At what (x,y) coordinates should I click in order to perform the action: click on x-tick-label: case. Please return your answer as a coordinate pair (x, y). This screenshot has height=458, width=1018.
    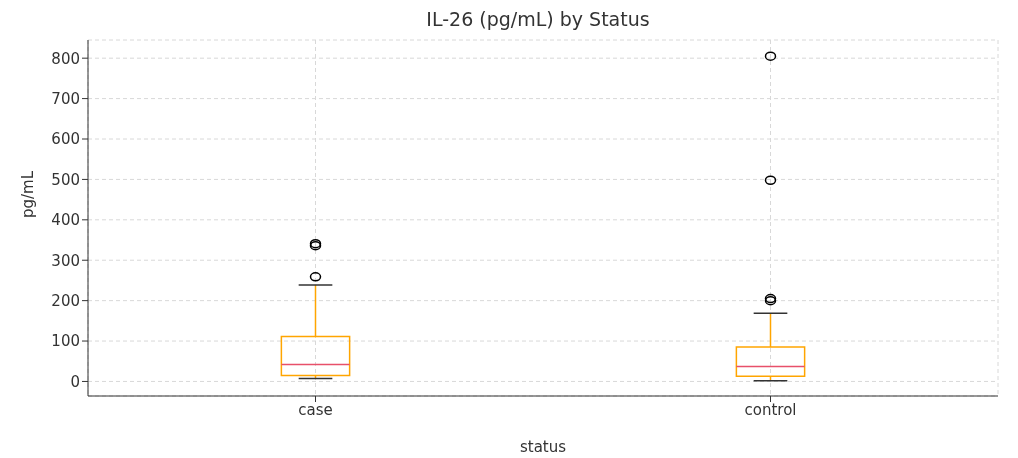
    Looking at the image, I should click on (315, 409).